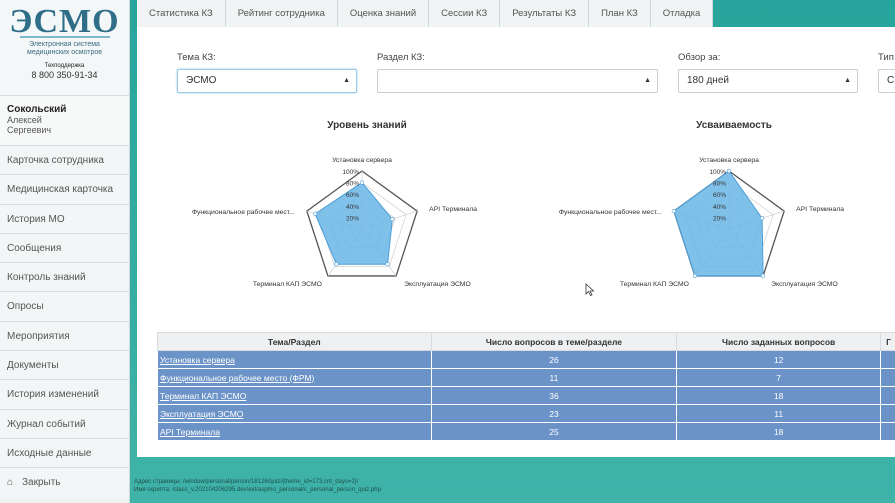 The height and width of the screenshot is (503, 895). I want to click on topic-select-value: ЭСМО, so click(201, 80).